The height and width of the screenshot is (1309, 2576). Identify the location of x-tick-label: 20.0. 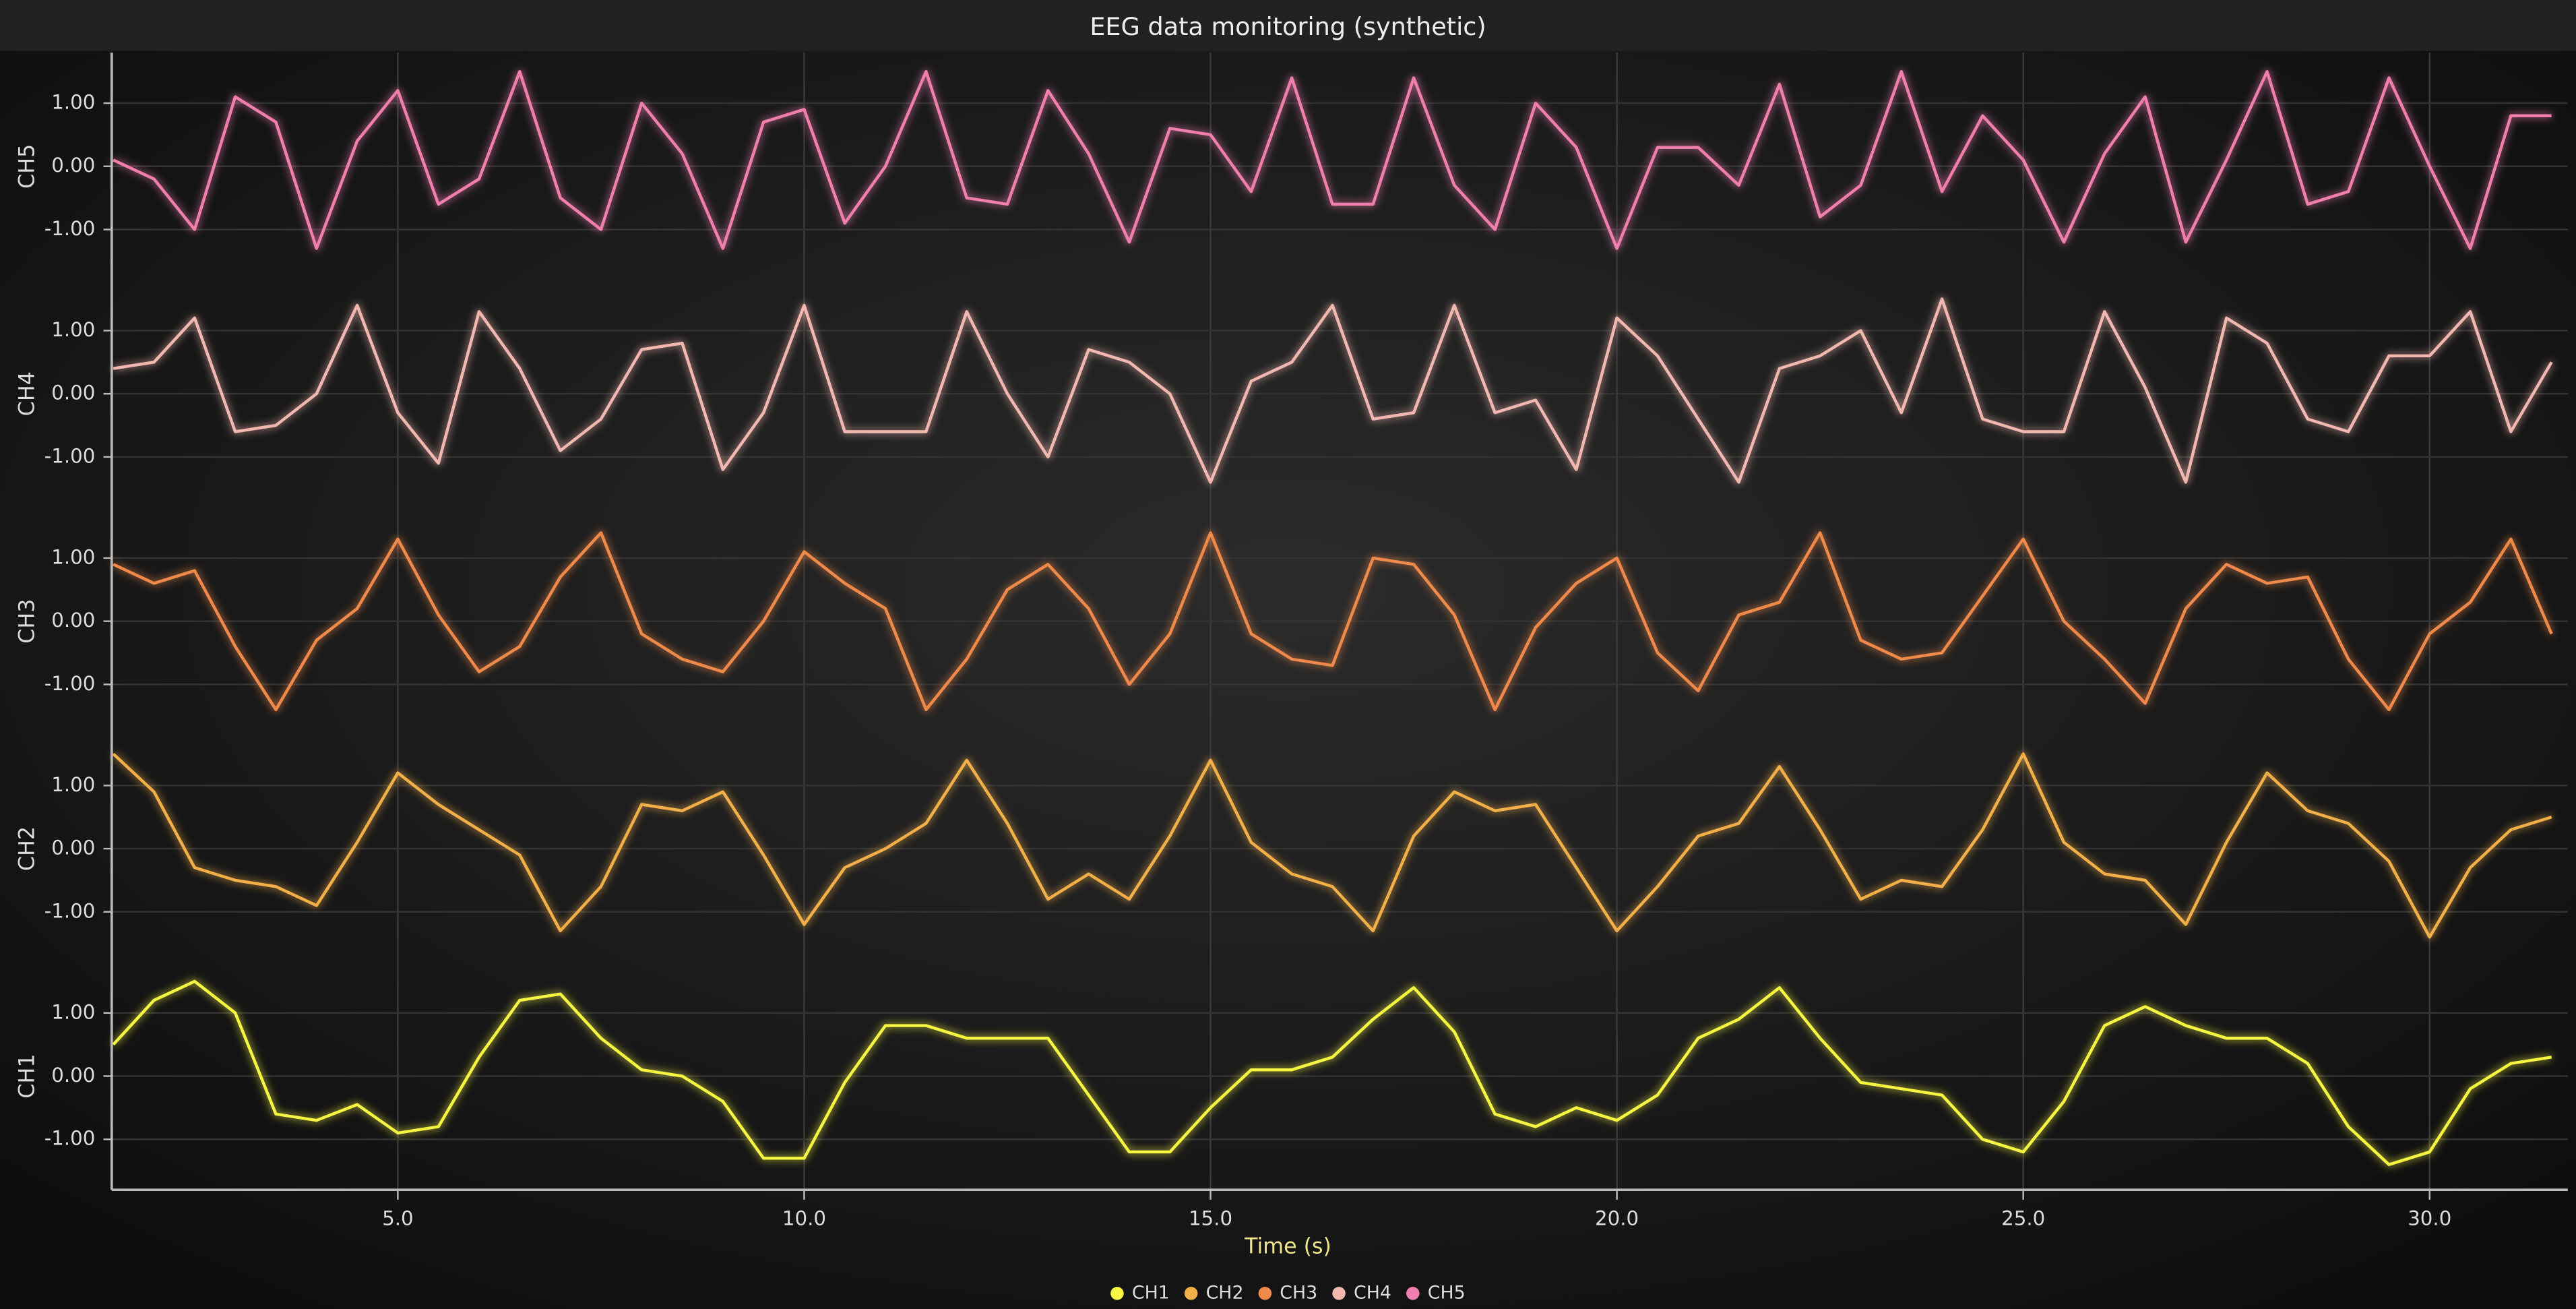
(1617, 1218).